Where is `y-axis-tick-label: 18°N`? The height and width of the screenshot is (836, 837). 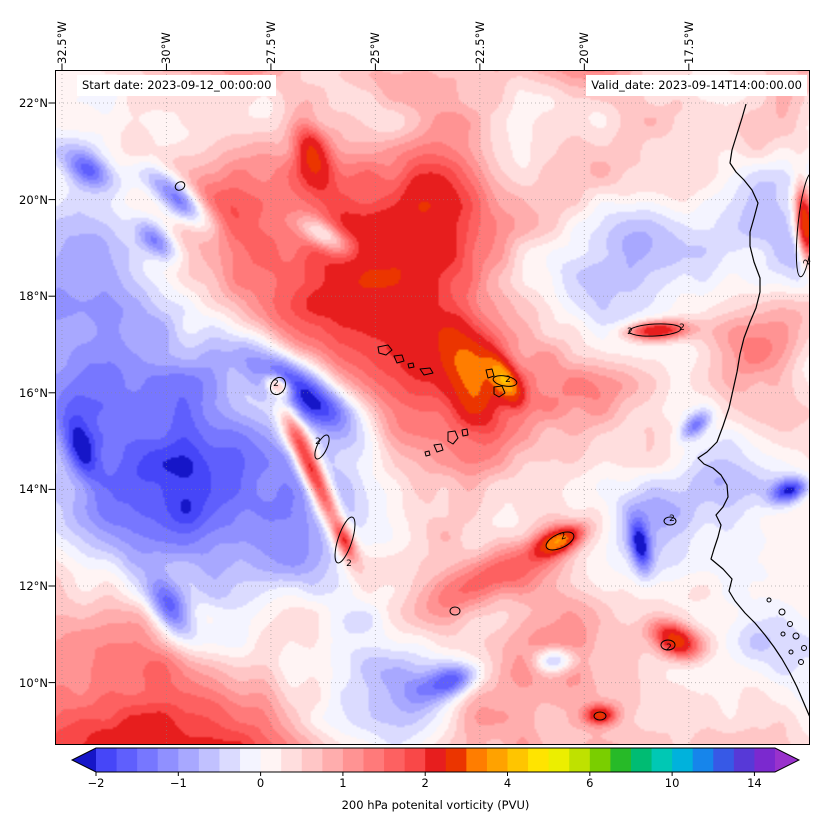
y-axis-tick-label: 18°N is located at coordinates (33, 296).